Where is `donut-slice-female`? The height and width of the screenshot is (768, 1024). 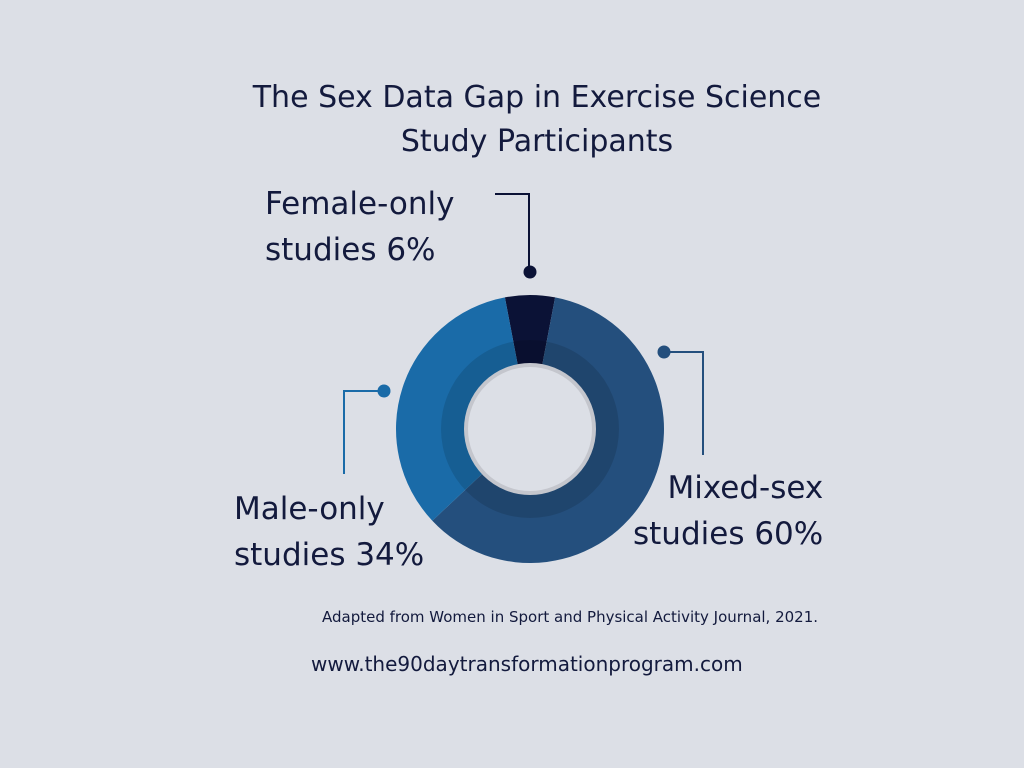 donut-slice-female is located at coordinates (530, 361).